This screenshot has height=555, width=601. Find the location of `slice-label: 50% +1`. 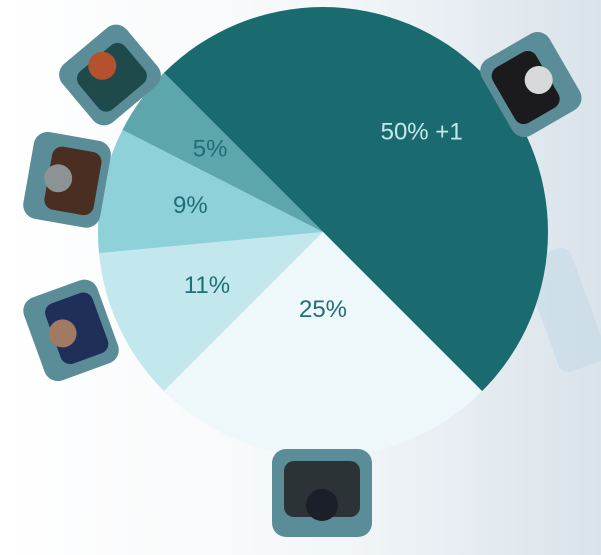

slice-label: 50% +1 is located at coordinates (422, 132).